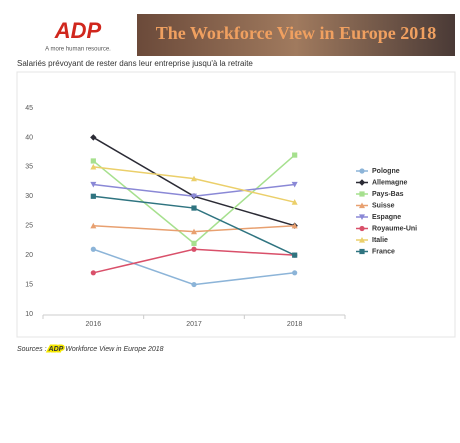 The height and width of the screenshot is (443, 460). What do you see at coordinates (114, 349) in the screenshot?
I see `source-rest: Workforce View in Europe 2018` at bounding box center [114, 349].